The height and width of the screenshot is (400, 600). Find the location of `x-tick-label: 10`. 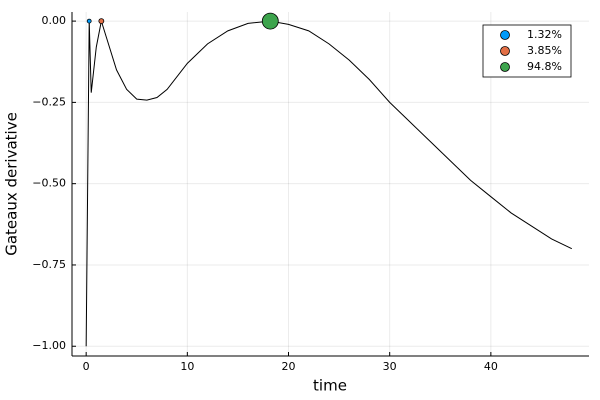

x-tick-label: 10 is located at coordinates (187, 366).